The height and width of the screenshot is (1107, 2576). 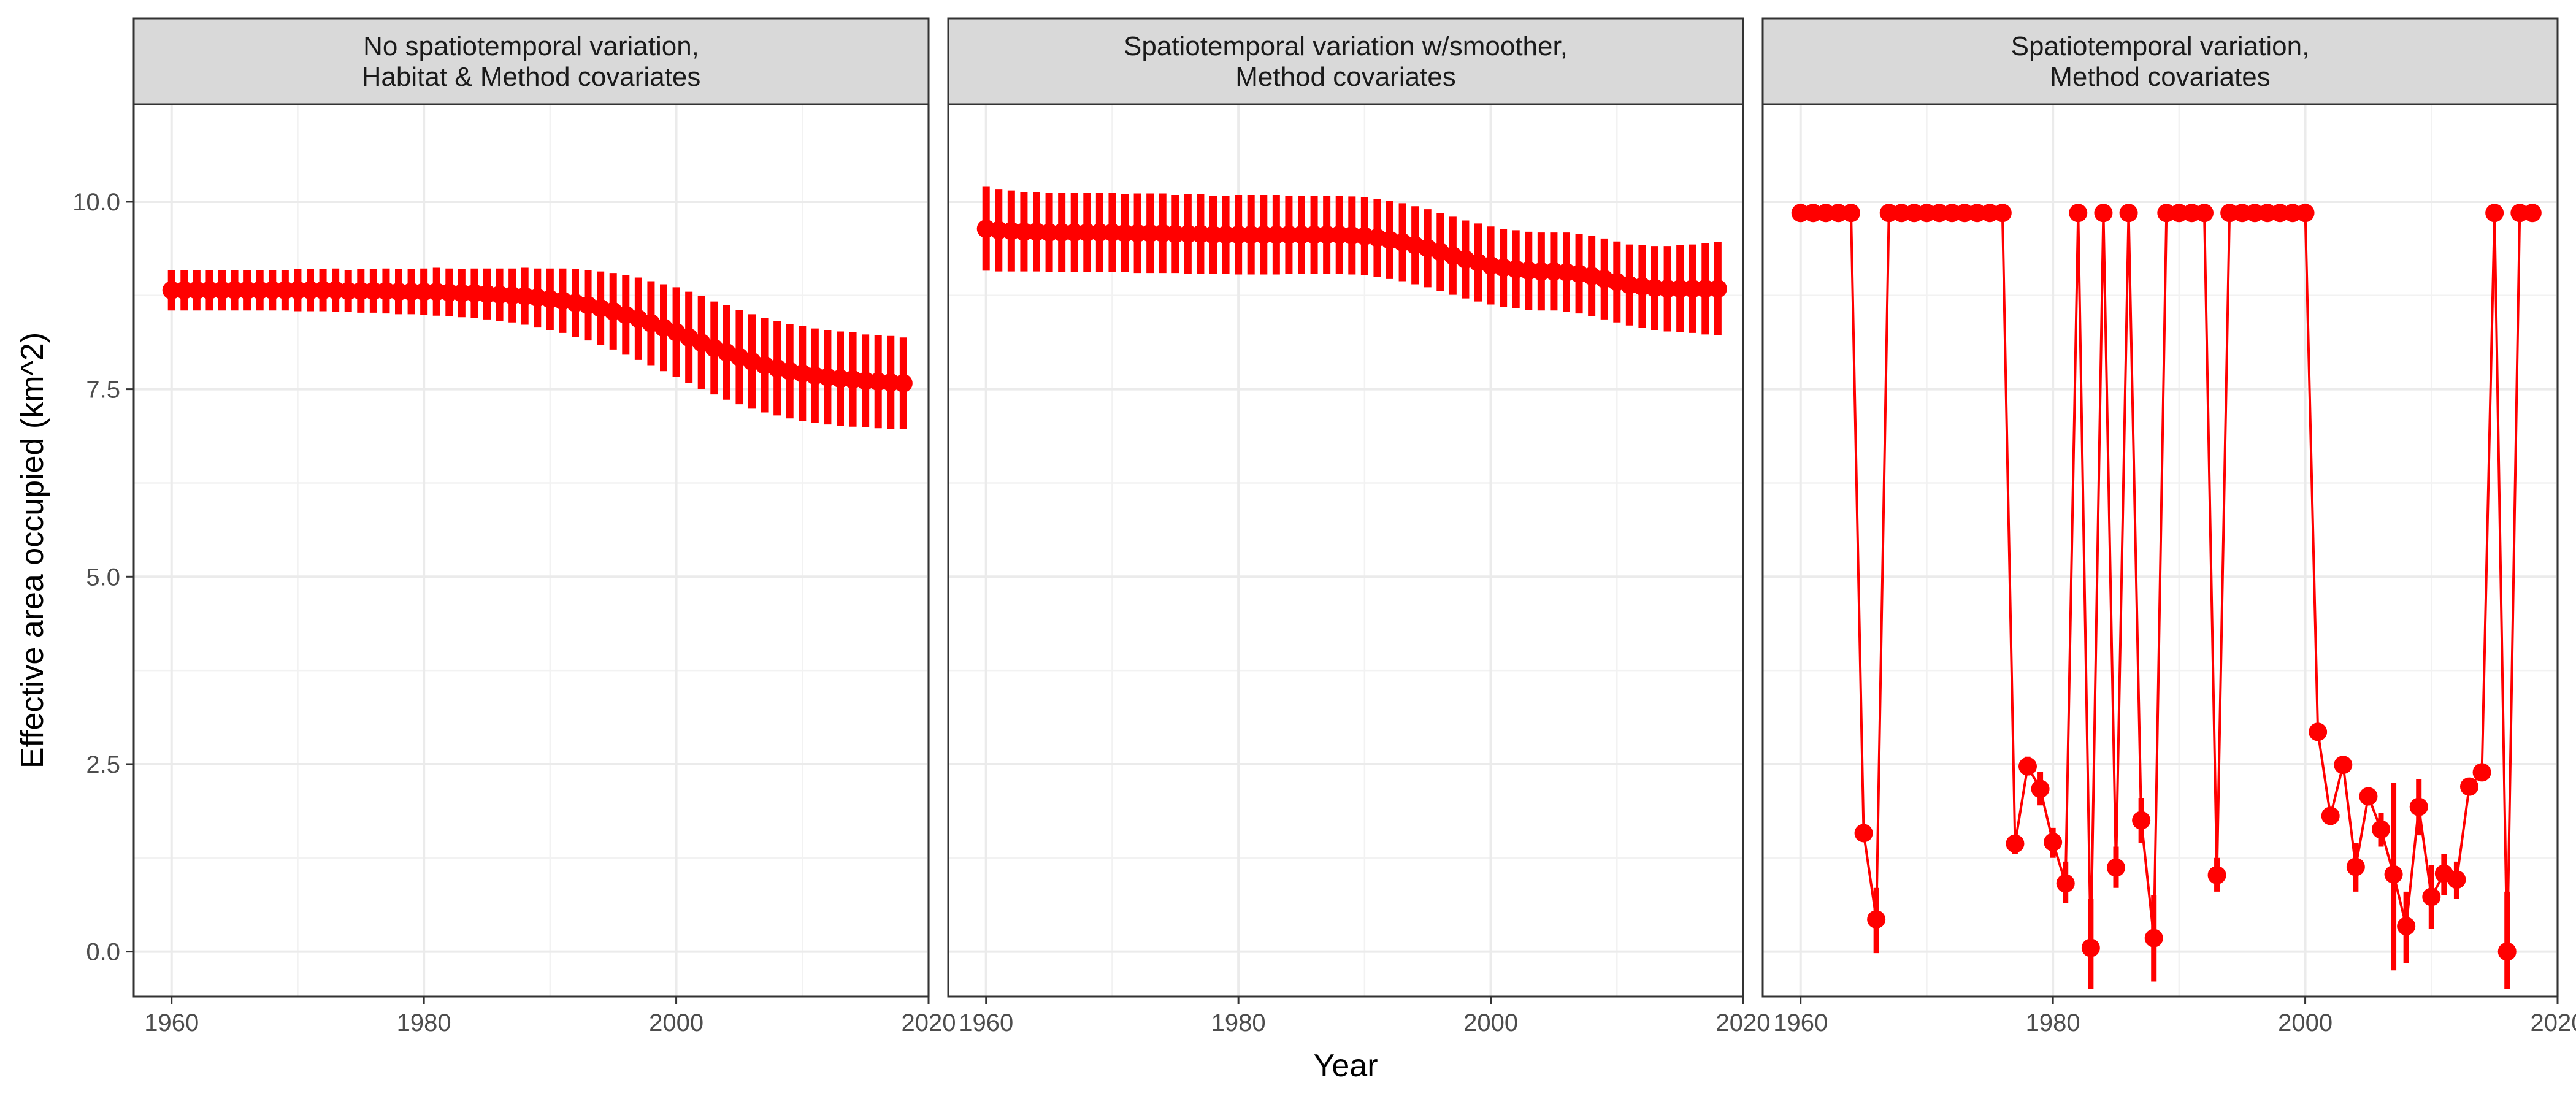 What do you see at coordinates (1743, 1022) in the screenshot?
I see `x-tick-label: 2020` at bounding box center [1743, 1022].